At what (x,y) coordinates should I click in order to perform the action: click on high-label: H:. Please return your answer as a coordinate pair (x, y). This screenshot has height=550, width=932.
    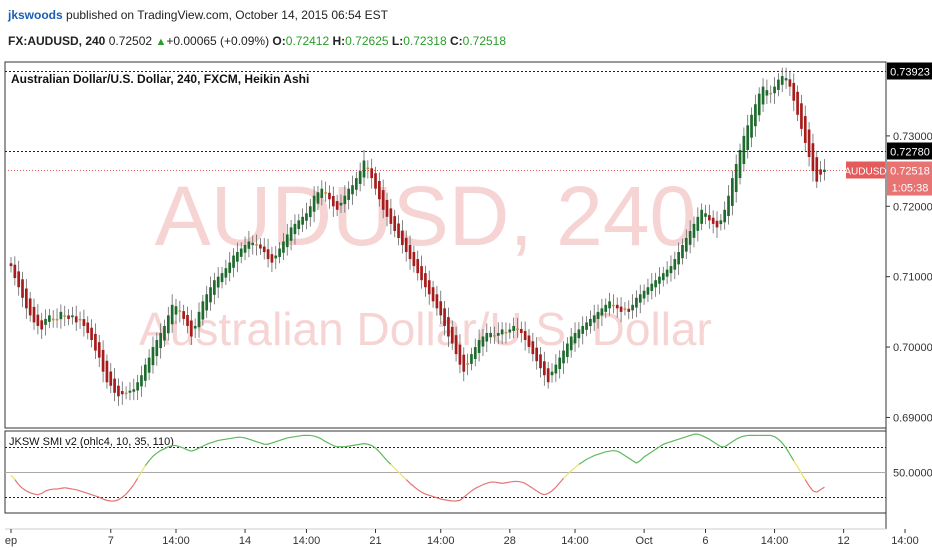
    Looking at the image, I should click on (339, 41).